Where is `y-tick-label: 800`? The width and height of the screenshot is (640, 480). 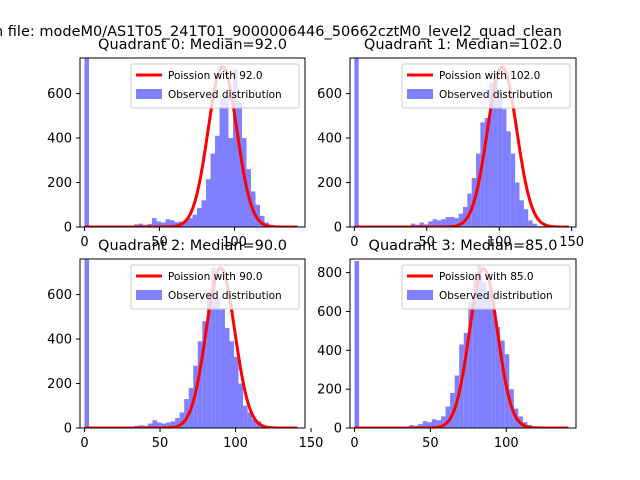
y-tick-label: 800 is located at coordinates (329, 273).